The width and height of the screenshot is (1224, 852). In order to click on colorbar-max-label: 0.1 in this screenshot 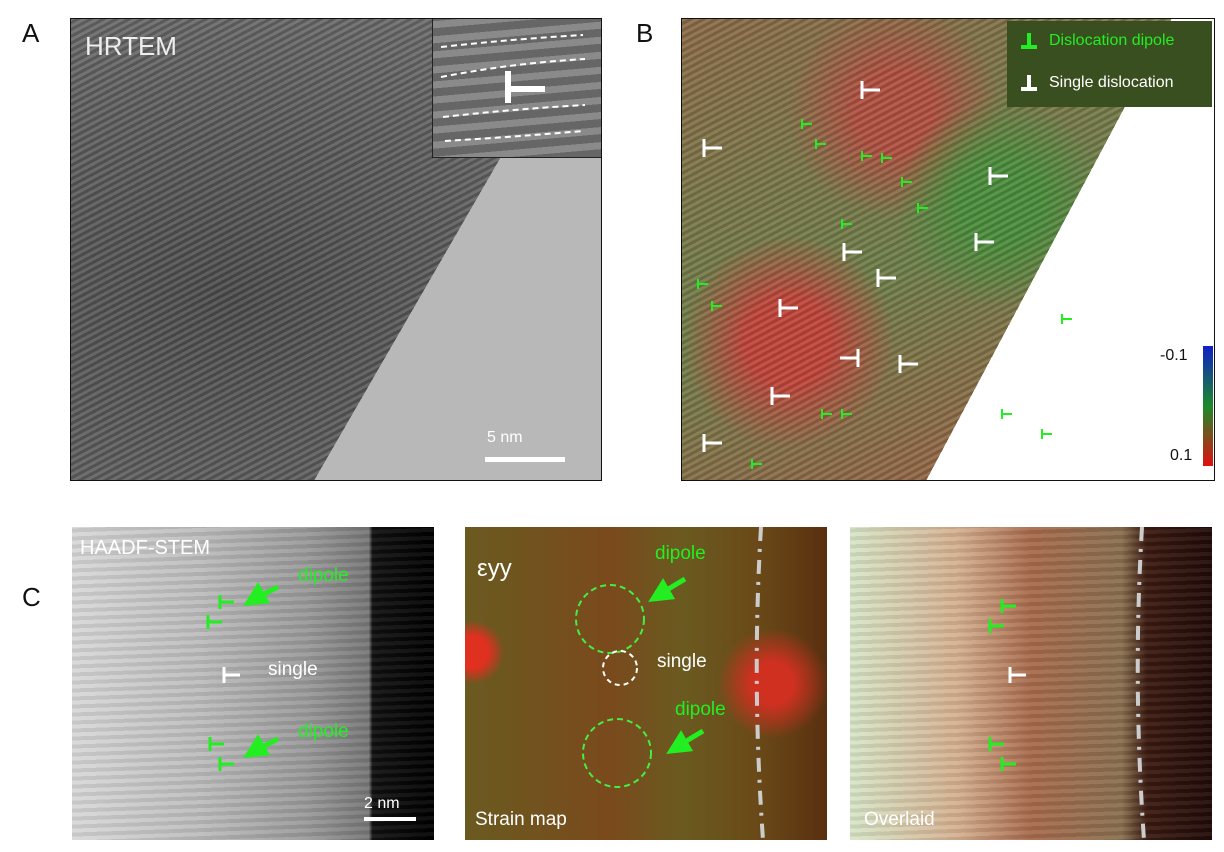, I will do `click(1181, 455)`.